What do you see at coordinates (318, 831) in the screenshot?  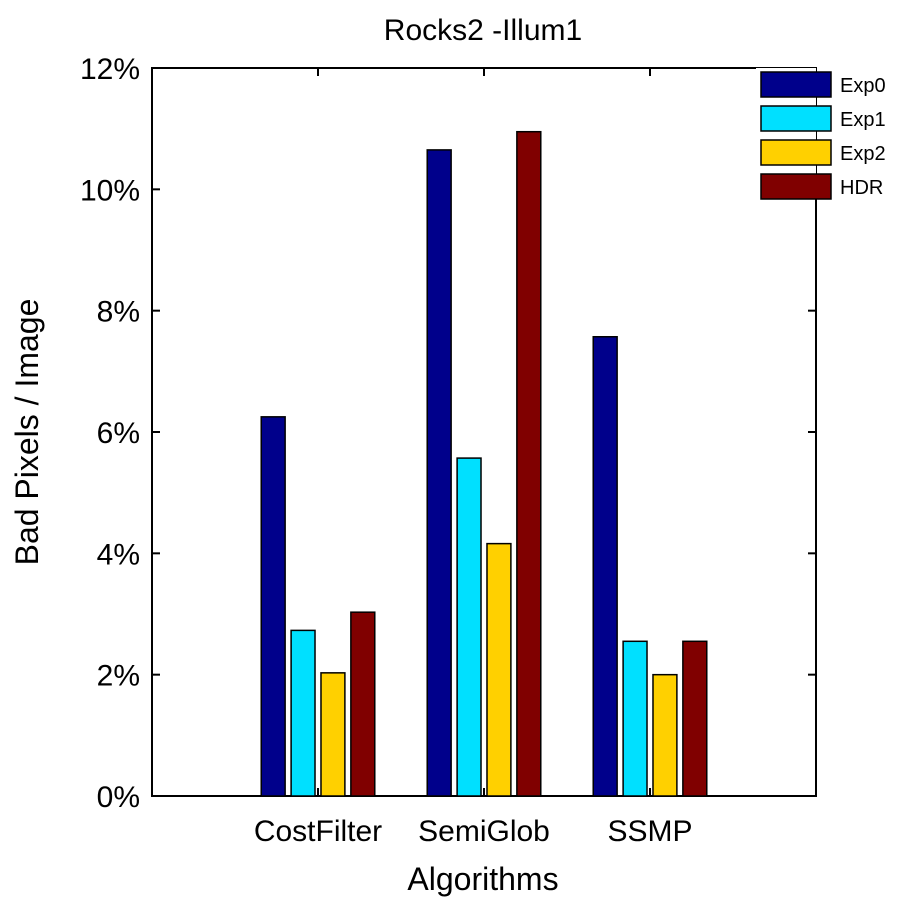 I see `x-tick-label: CostFilter` at bounding box center [318, 831].